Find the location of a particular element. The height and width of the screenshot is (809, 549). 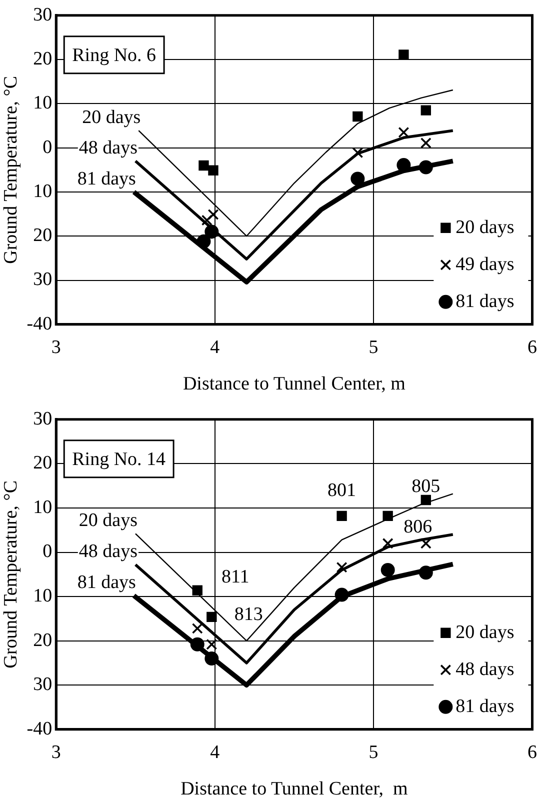

annotation: 801 is located at coordinates (342, 490).